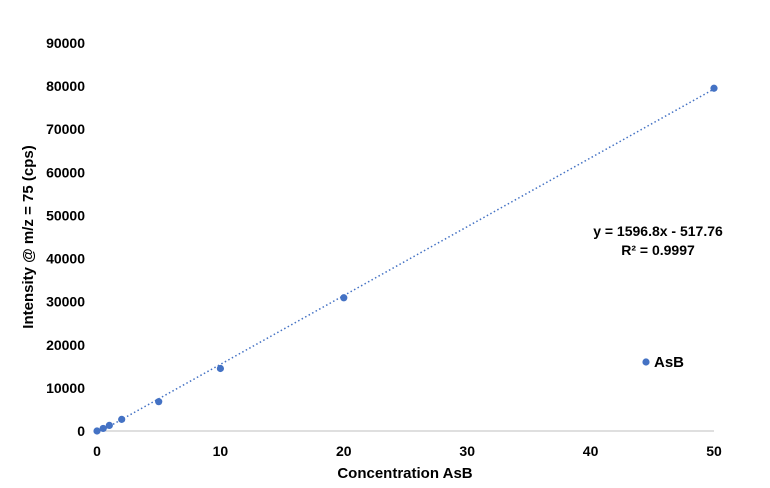  What do you see at coordinates (81, 431) in the screenshot?
I see `y-tick-label: 0` at bounding box center [81, 431].